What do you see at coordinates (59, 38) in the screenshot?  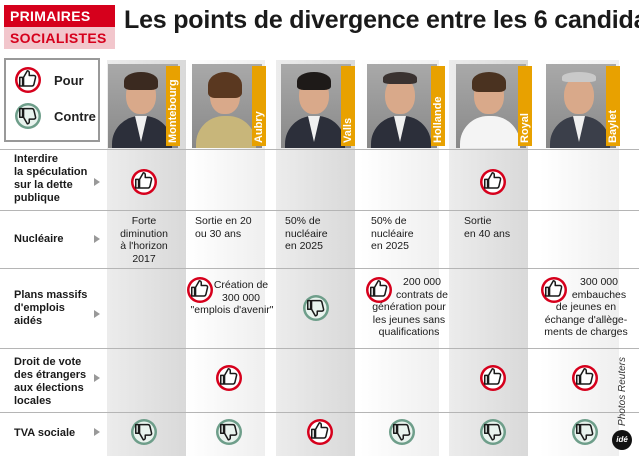 I see `badge-line2: SOCIALISTES` at bounding box center [59, 38].